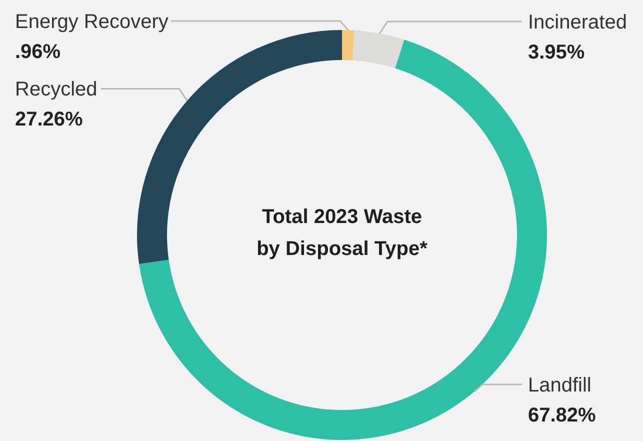 Image resolution: width=643 pixels, height=441 pixels. Describe the element at coordinates (91, 22) in the screenshot. I see `slice-label: Energy Recovery` at that location.